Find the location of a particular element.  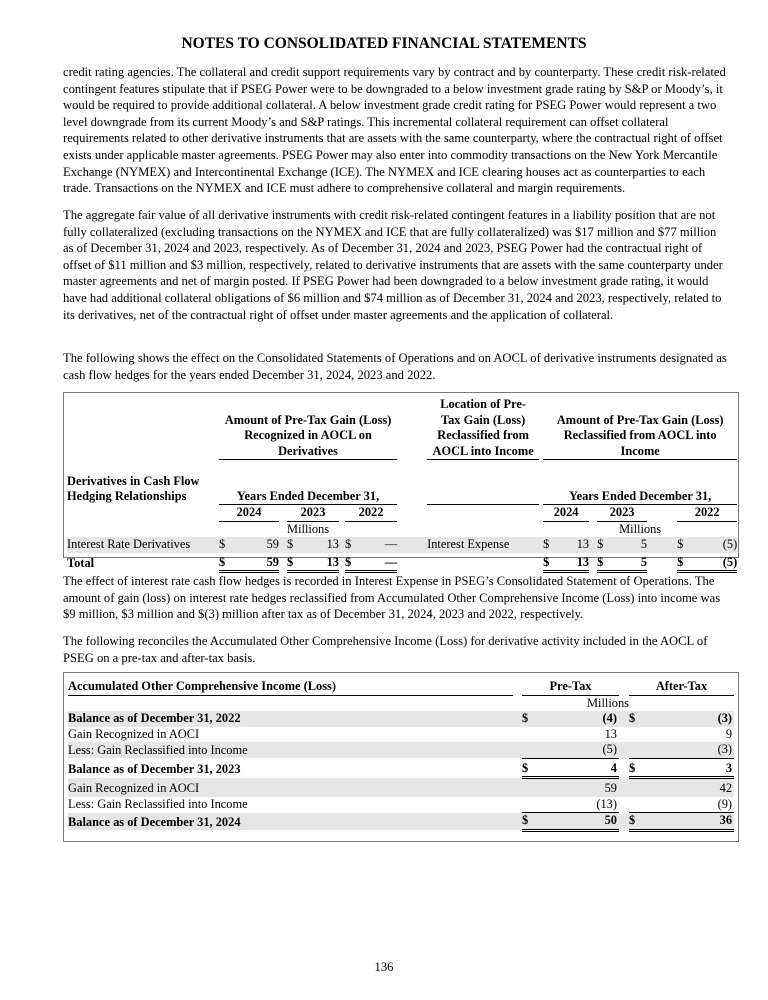

location-blank is located at coordinates (483, 482).